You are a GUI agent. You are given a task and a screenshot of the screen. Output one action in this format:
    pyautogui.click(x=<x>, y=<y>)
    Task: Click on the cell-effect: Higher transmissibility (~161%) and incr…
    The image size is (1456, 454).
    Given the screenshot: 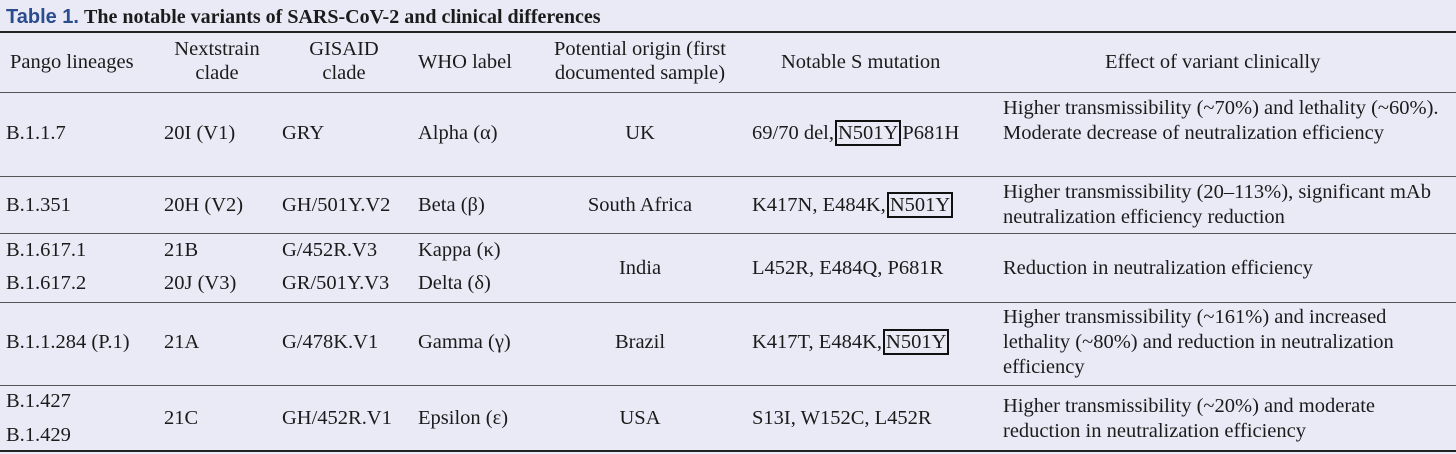 What is the action you would take?
    pyautogui.click(x=1198, y=342)
    